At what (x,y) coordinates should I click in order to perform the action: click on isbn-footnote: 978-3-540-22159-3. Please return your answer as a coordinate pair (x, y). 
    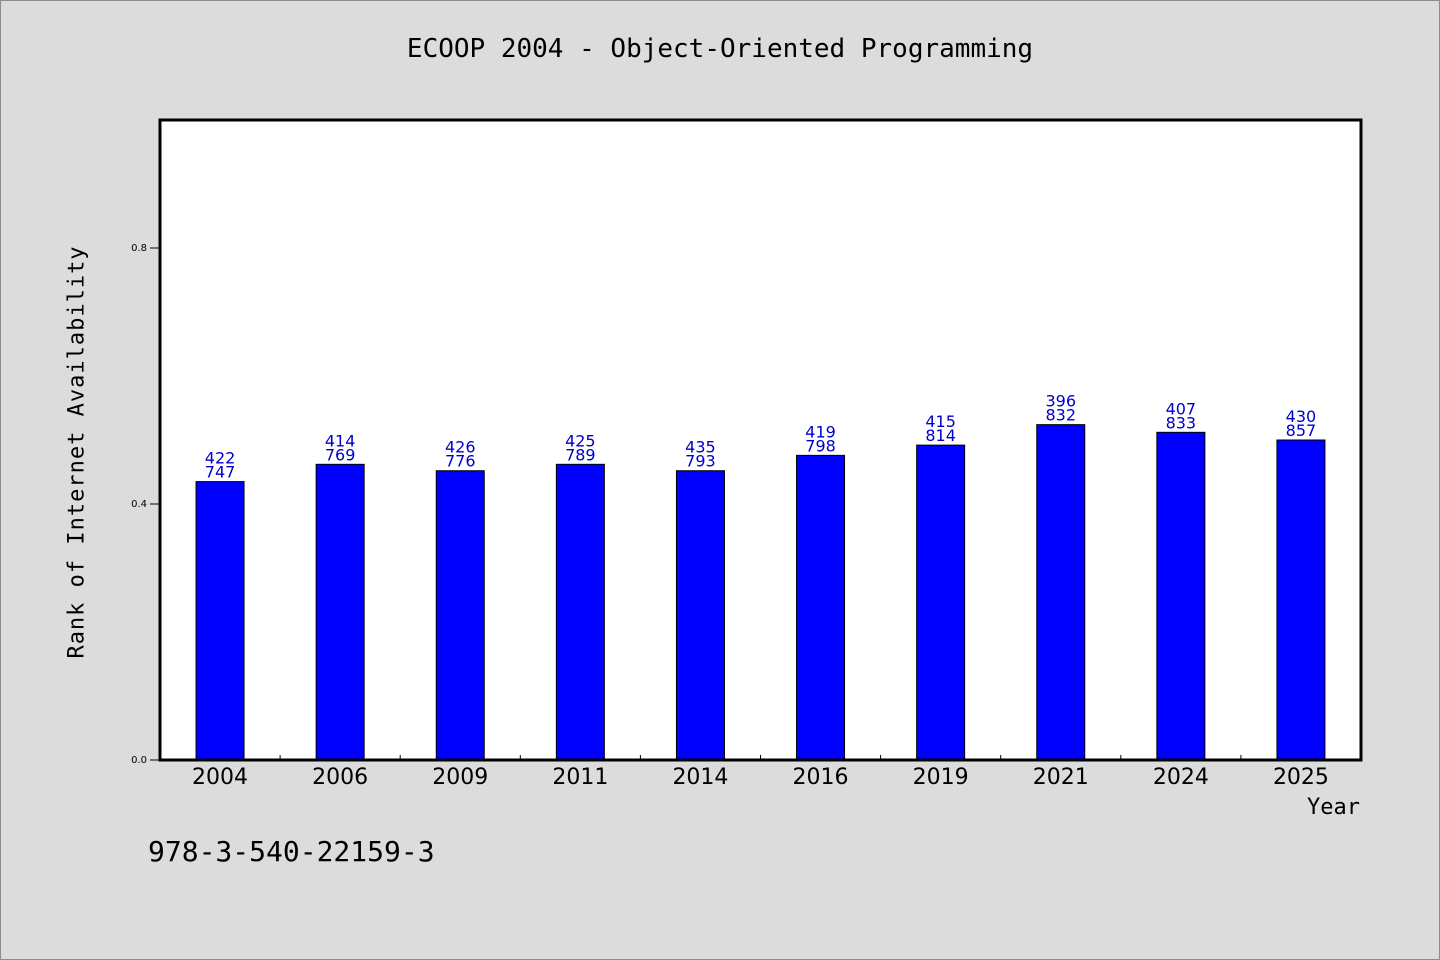
    Looking at the image, I should click on (291, 851).